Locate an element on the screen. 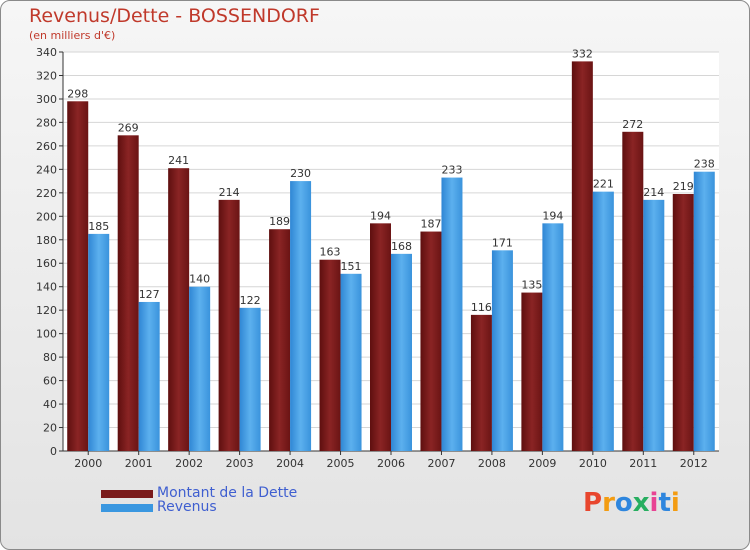 Image resolution: width=750 pixels, height=550 pixels. y-tick-label: 60 is located at coordinates (50, 381).